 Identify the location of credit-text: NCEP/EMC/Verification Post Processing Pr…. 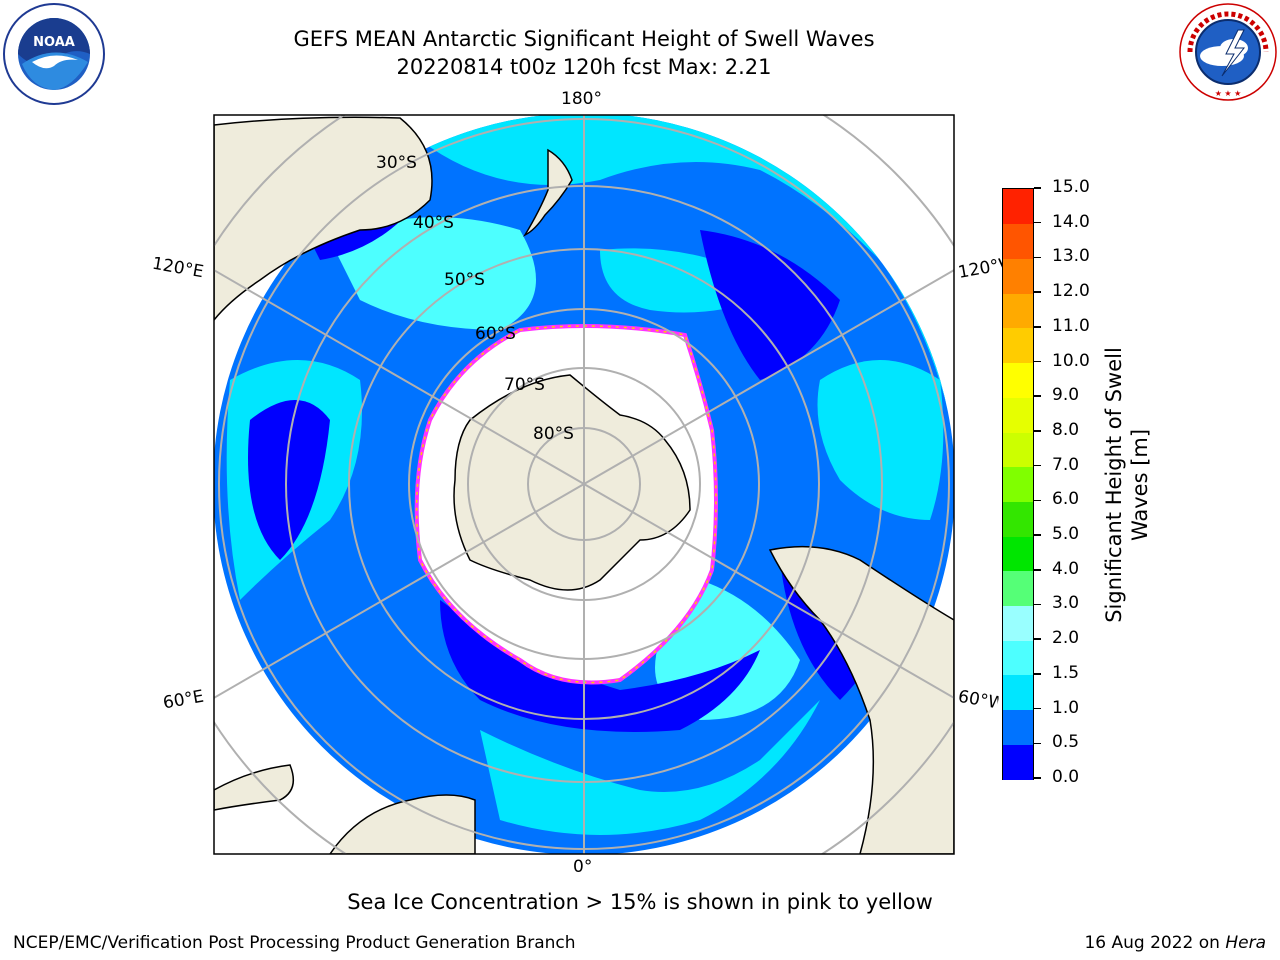
(294, 943).